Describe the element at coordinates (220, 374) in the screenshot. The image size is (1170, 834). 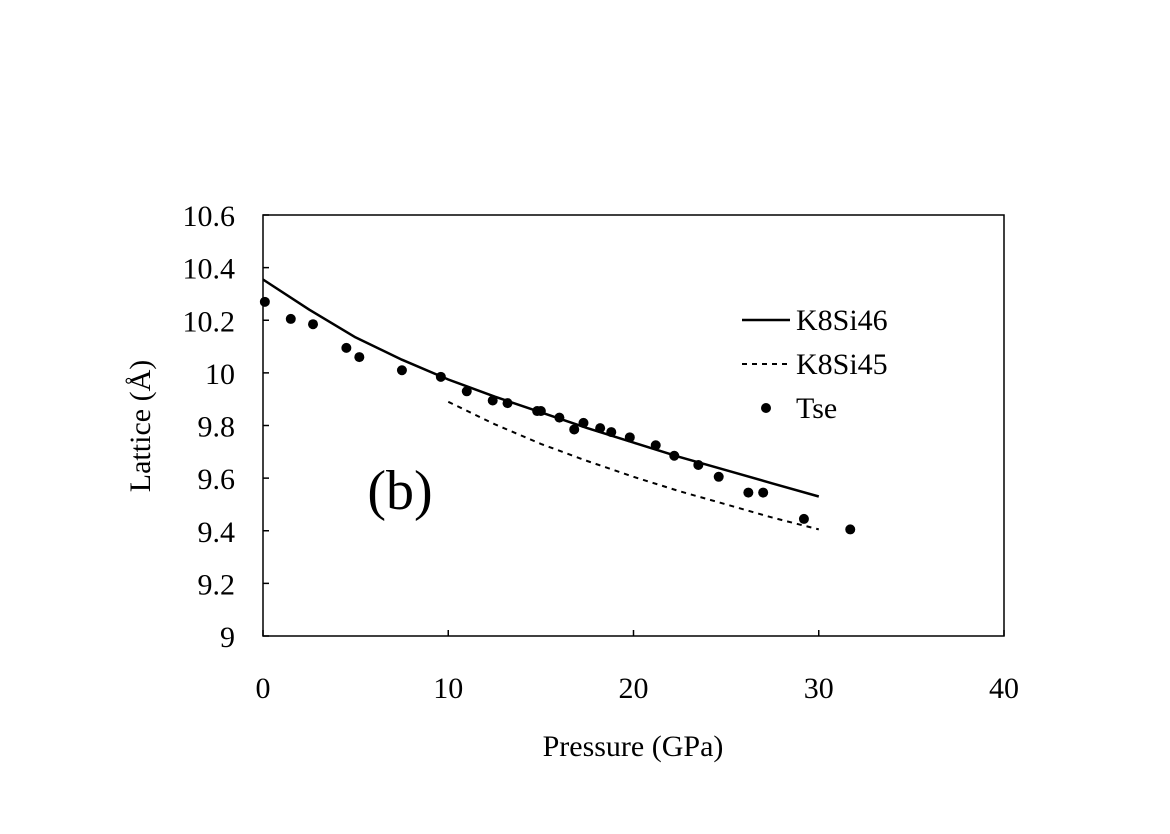
I see `y-tick-label: 10` at that location.